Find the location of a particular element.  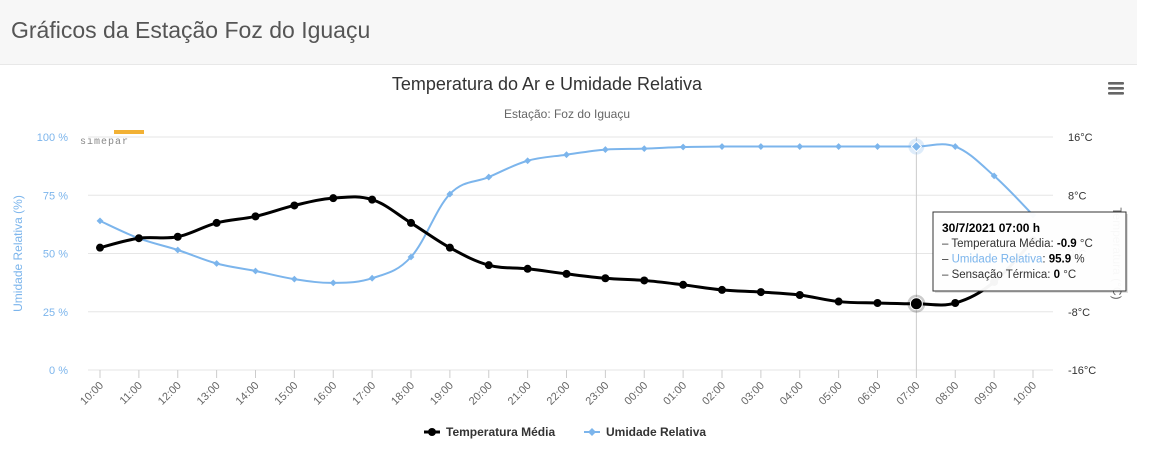

x-tick-label: 19:00 is located at coordinates (442, 394).